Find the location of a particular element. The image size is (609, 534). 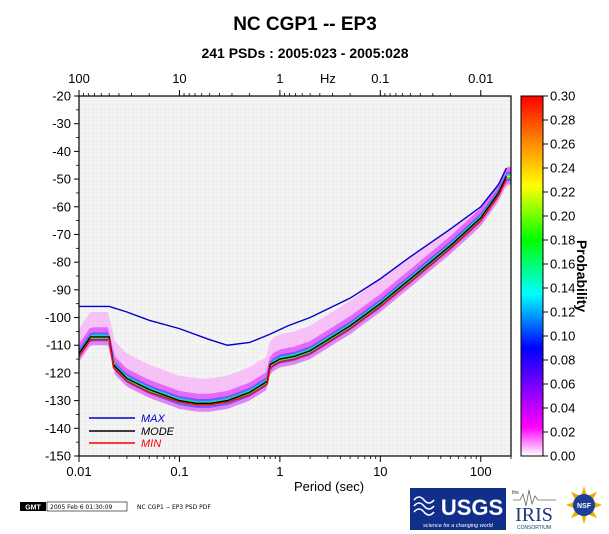

iris-logo: the IRIS CONSORTIUM is located at coordinates (534, 510).